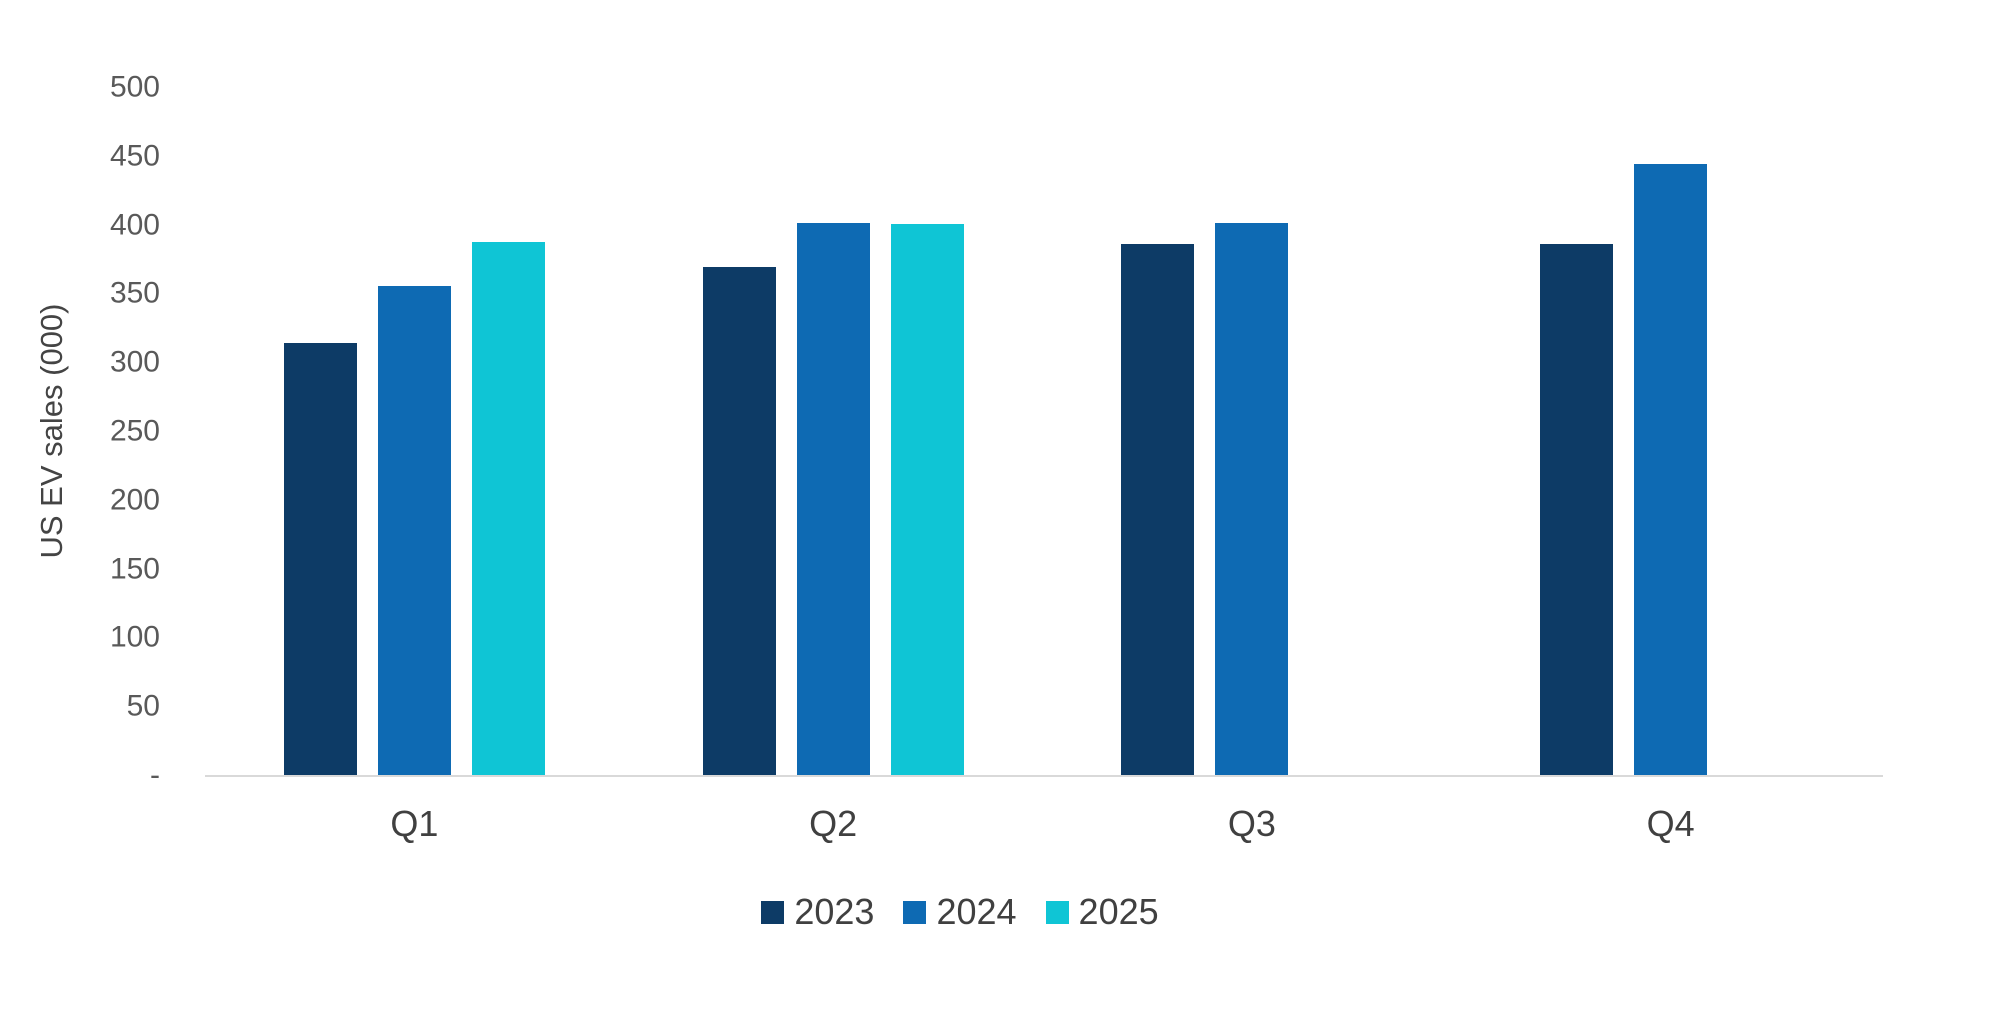  What do you see at coordinates (414, 531) in the screenshot?
I see `bar-q1-2024` at bounding box center [414, 531].